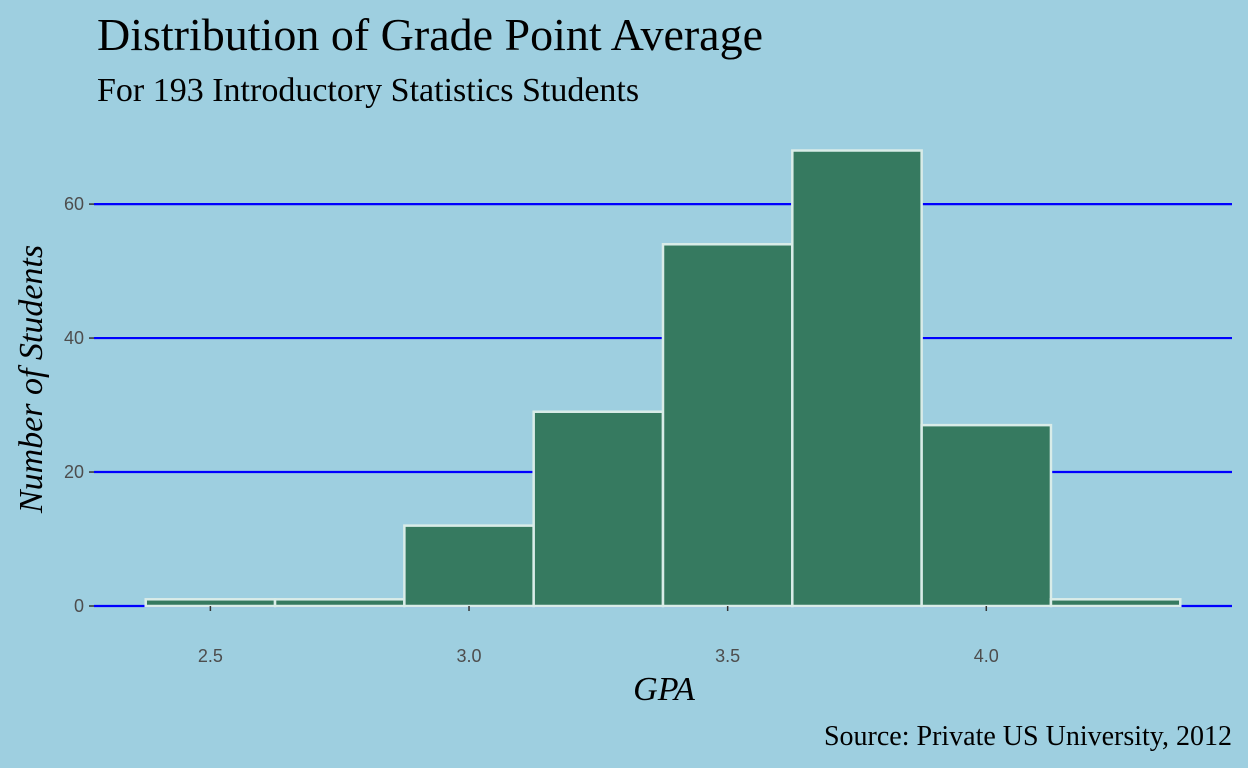  Describe the element at coordinates (74, 472) in the screenshot. I see `y-tick-label-1: 20` at that location.